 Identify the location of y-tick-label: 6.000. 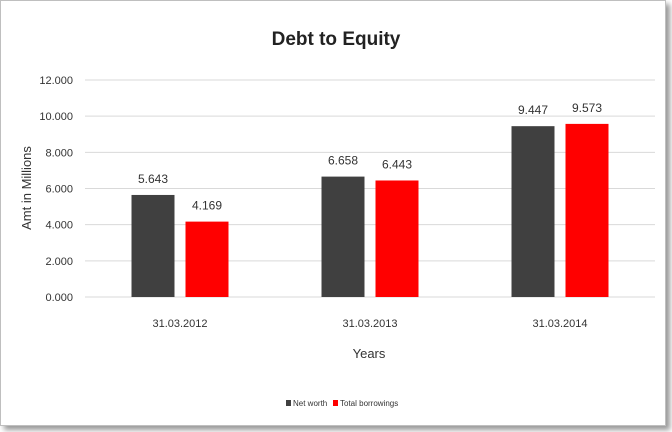
(59, 190).